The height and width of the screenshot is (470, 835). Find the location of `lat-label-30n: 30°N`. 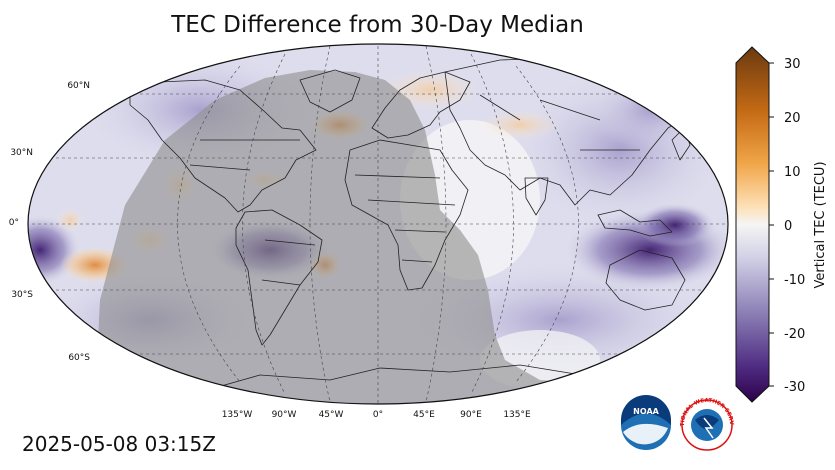

lat-label-30n: 30°N is located at coordinates (21, 153).